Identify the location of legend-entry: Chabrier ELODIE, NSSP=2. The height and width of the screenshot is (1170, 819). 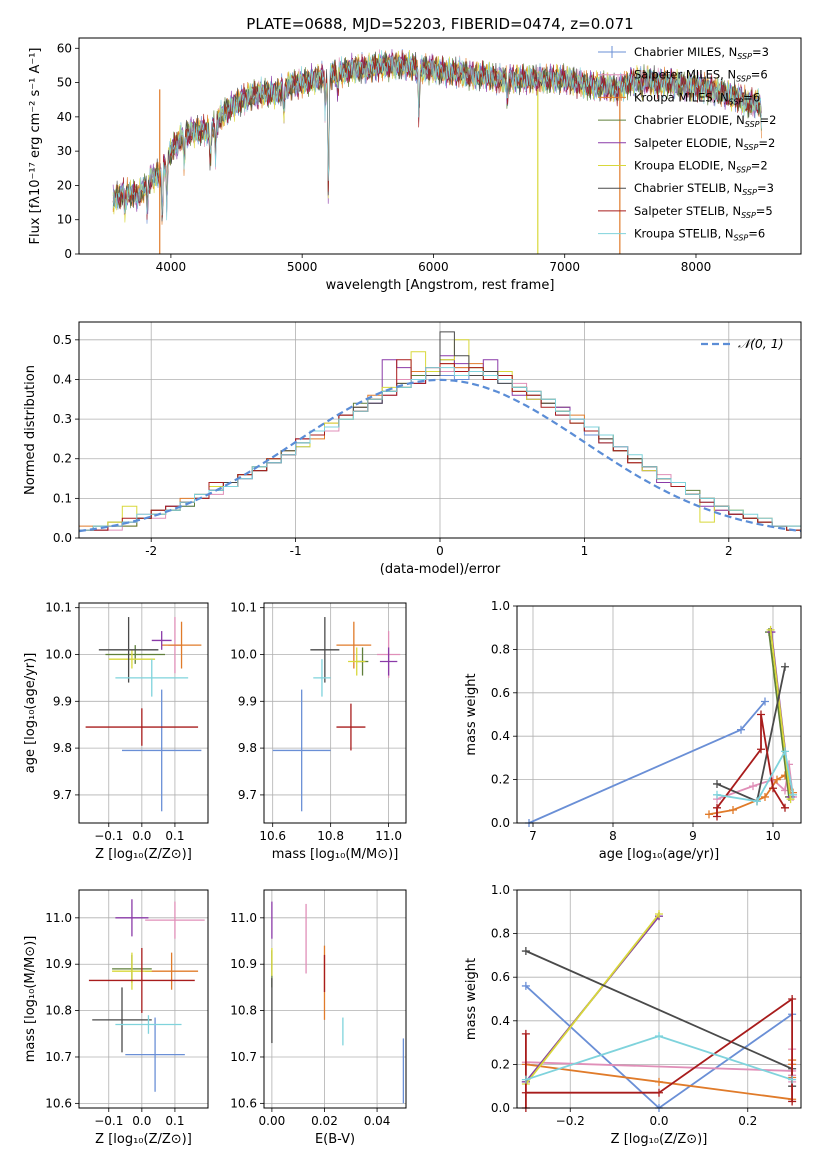
(705, 121).